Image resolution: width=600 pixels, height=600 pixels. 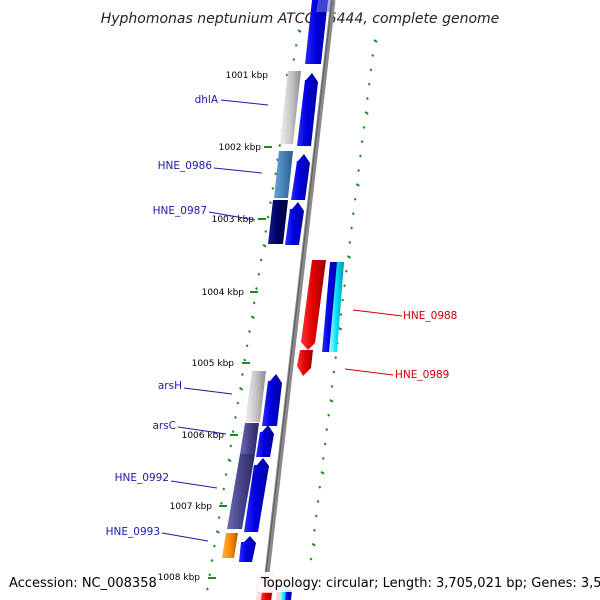 I want to click on tick-label-1007: 1007 kbp, so click(x=191, y=507).